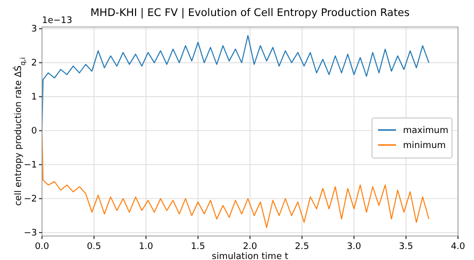 The width and height of the screenshot is (474, 260). I want to click on x-tick-label: 1.0, so click(146, 247).